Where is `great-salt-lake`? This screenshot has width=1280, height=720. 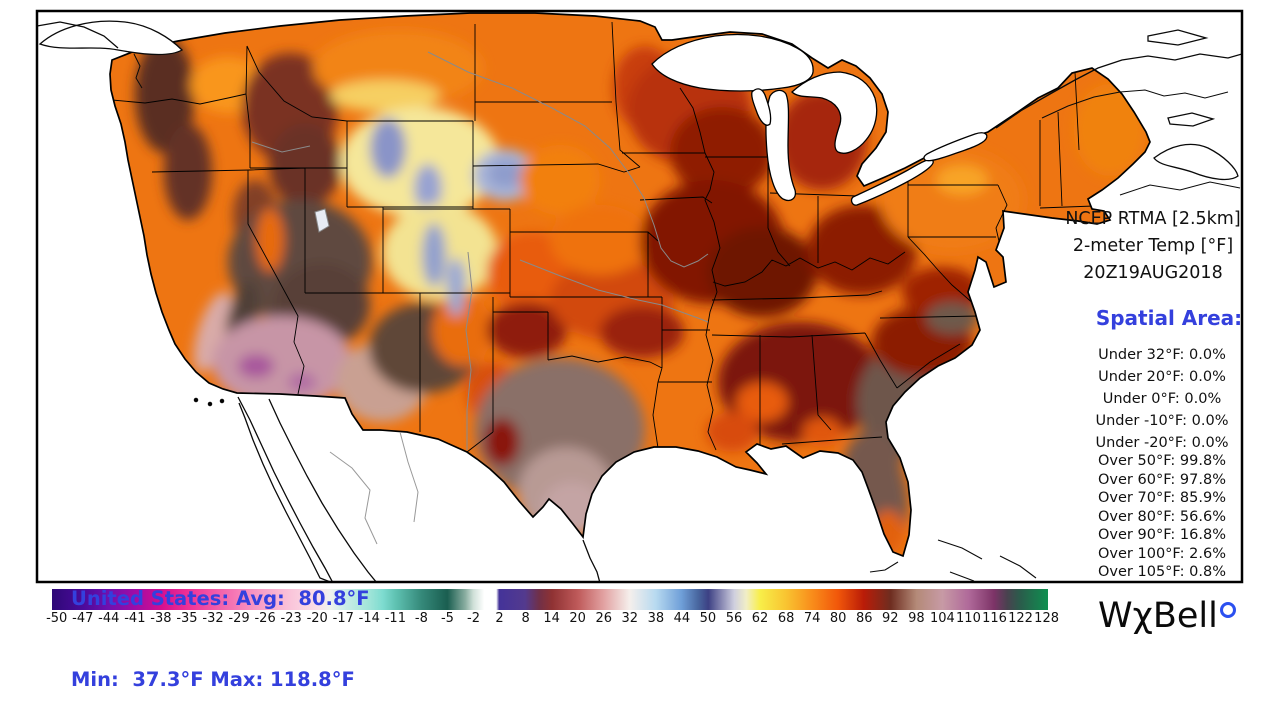
great-salt-lake is located at coordinates (322, 220).